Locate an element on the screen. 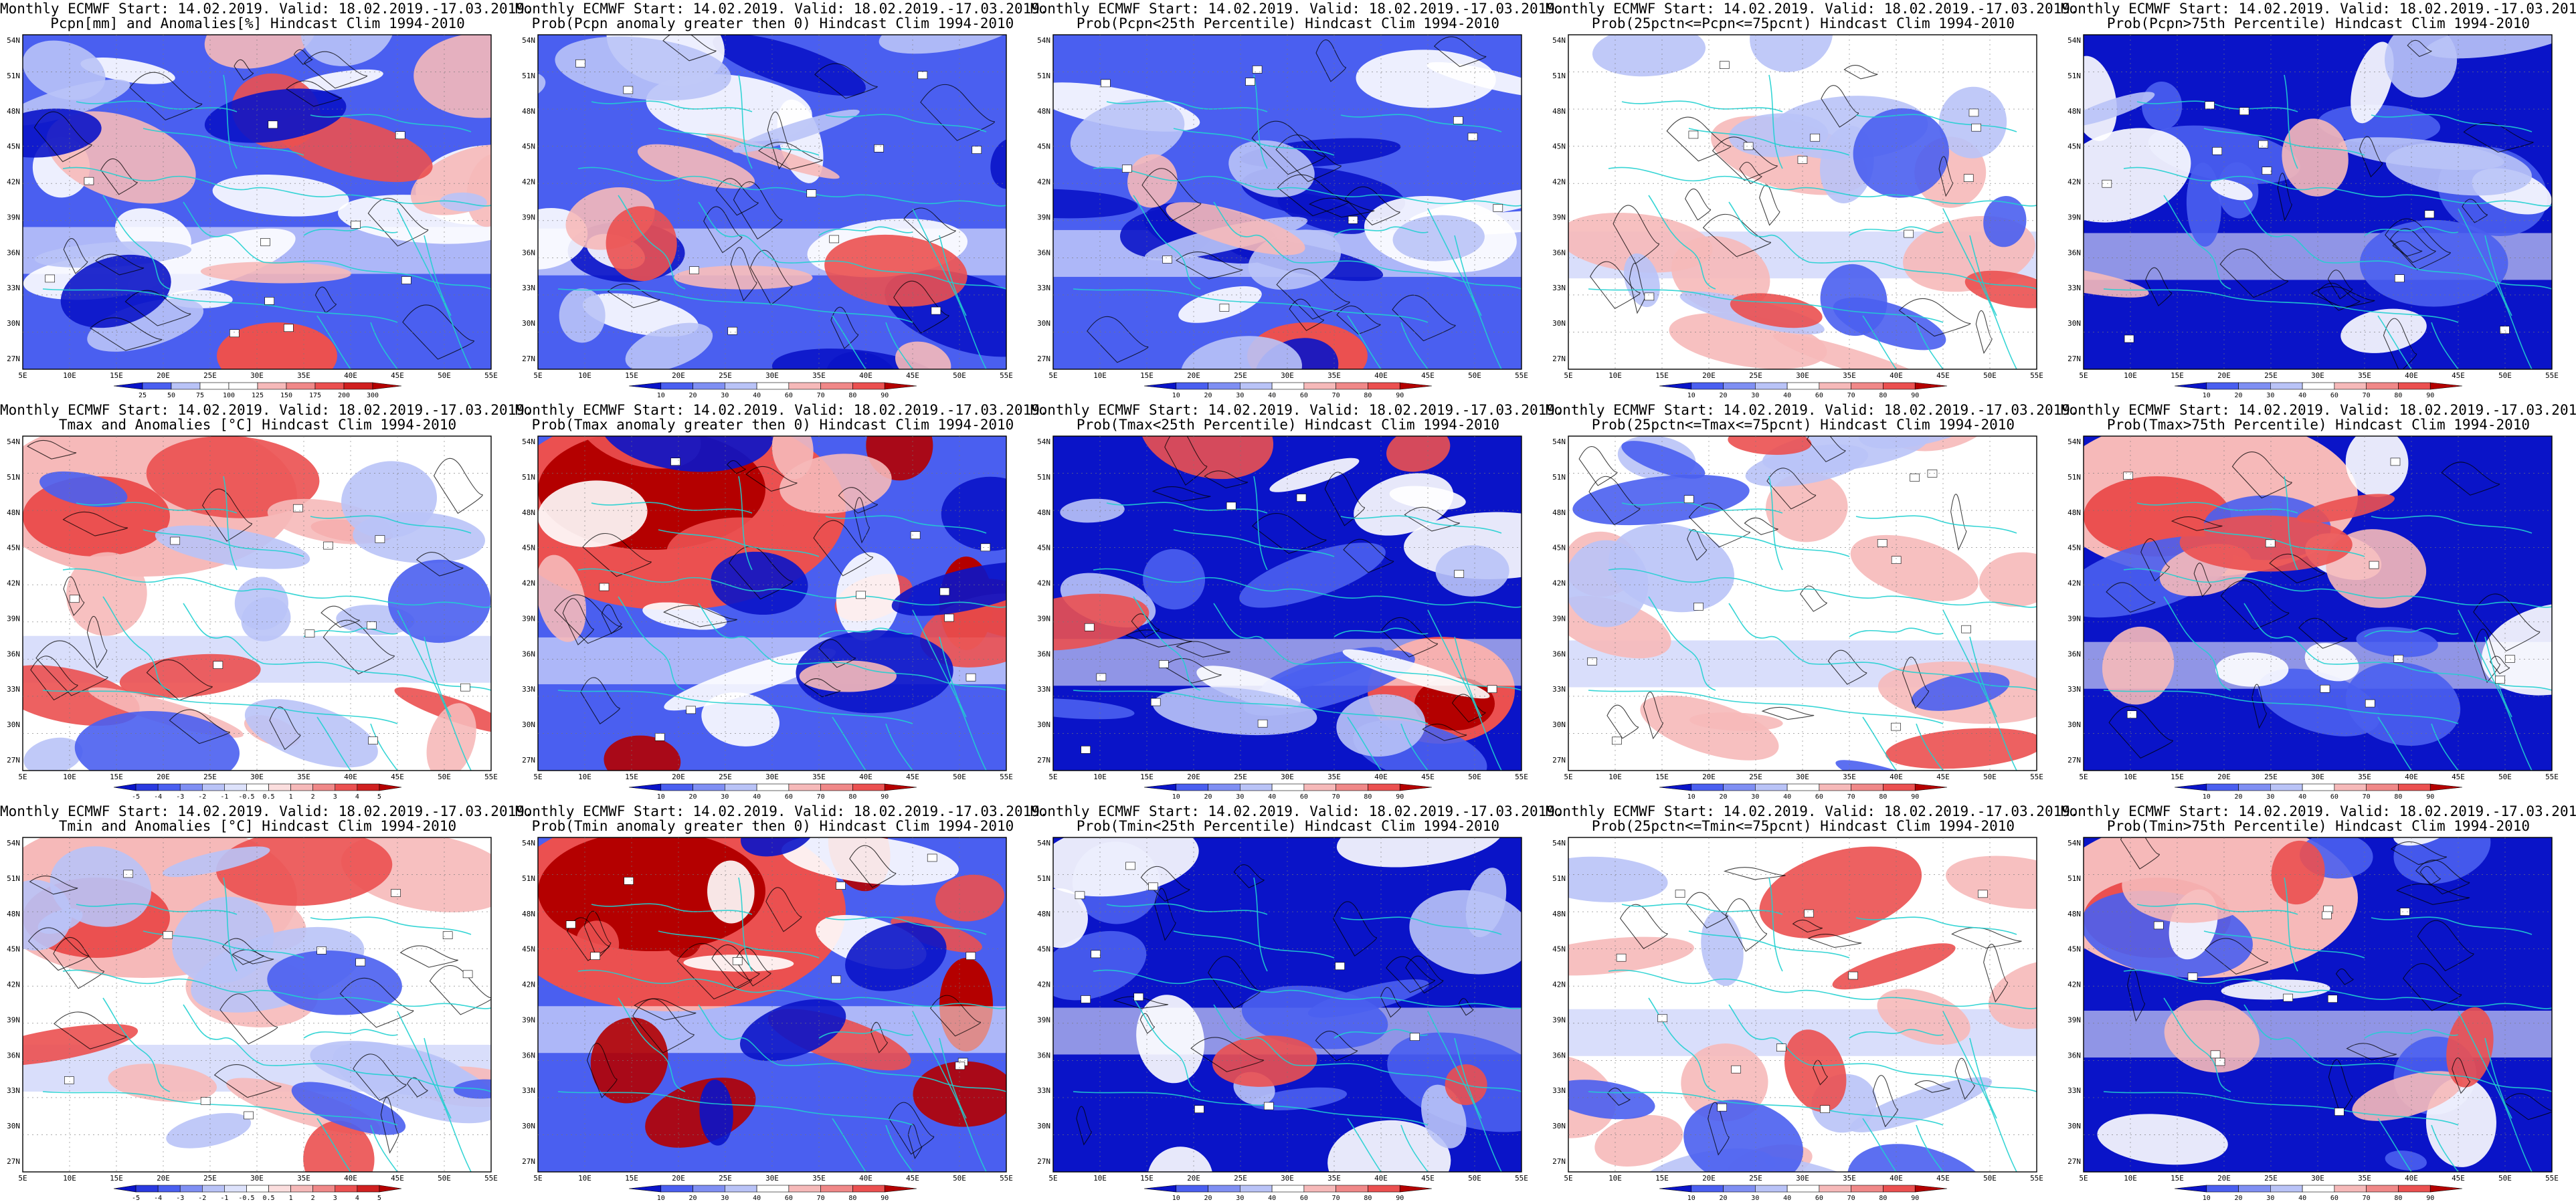 The height and width of the screenshot is (1204, 2576). colorbar-tick-label: 80 is located at coordinates (852, 1198).